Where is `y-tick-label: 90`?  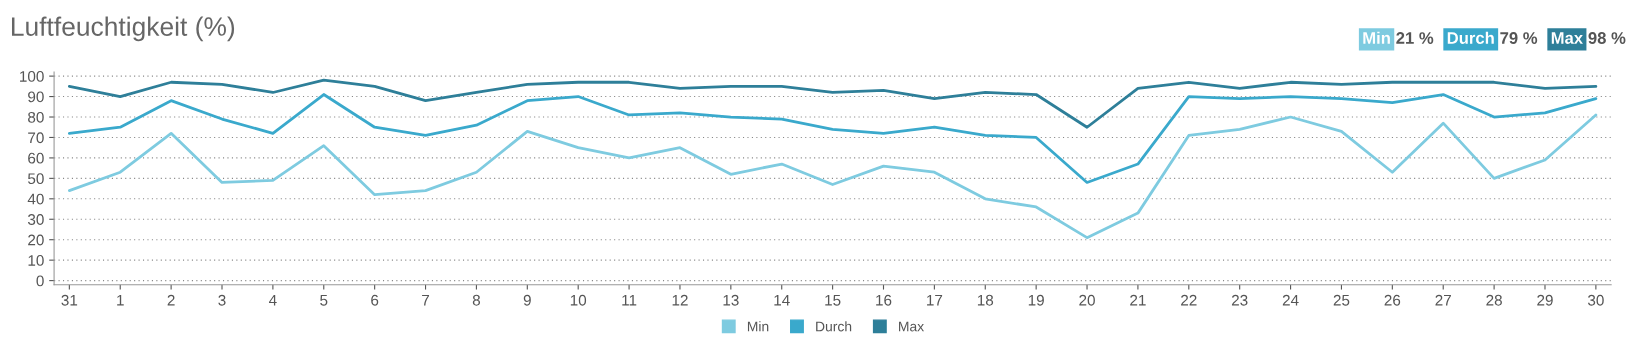
y-tick-label: 90 is located at coordinates (36, 97).